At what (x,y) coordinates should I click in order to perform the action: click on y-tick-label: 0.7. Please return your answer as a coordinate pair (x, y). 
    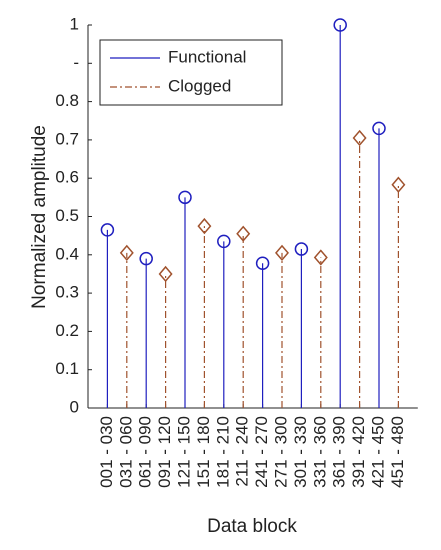
    Looking at the image, I should click on (67, 138).